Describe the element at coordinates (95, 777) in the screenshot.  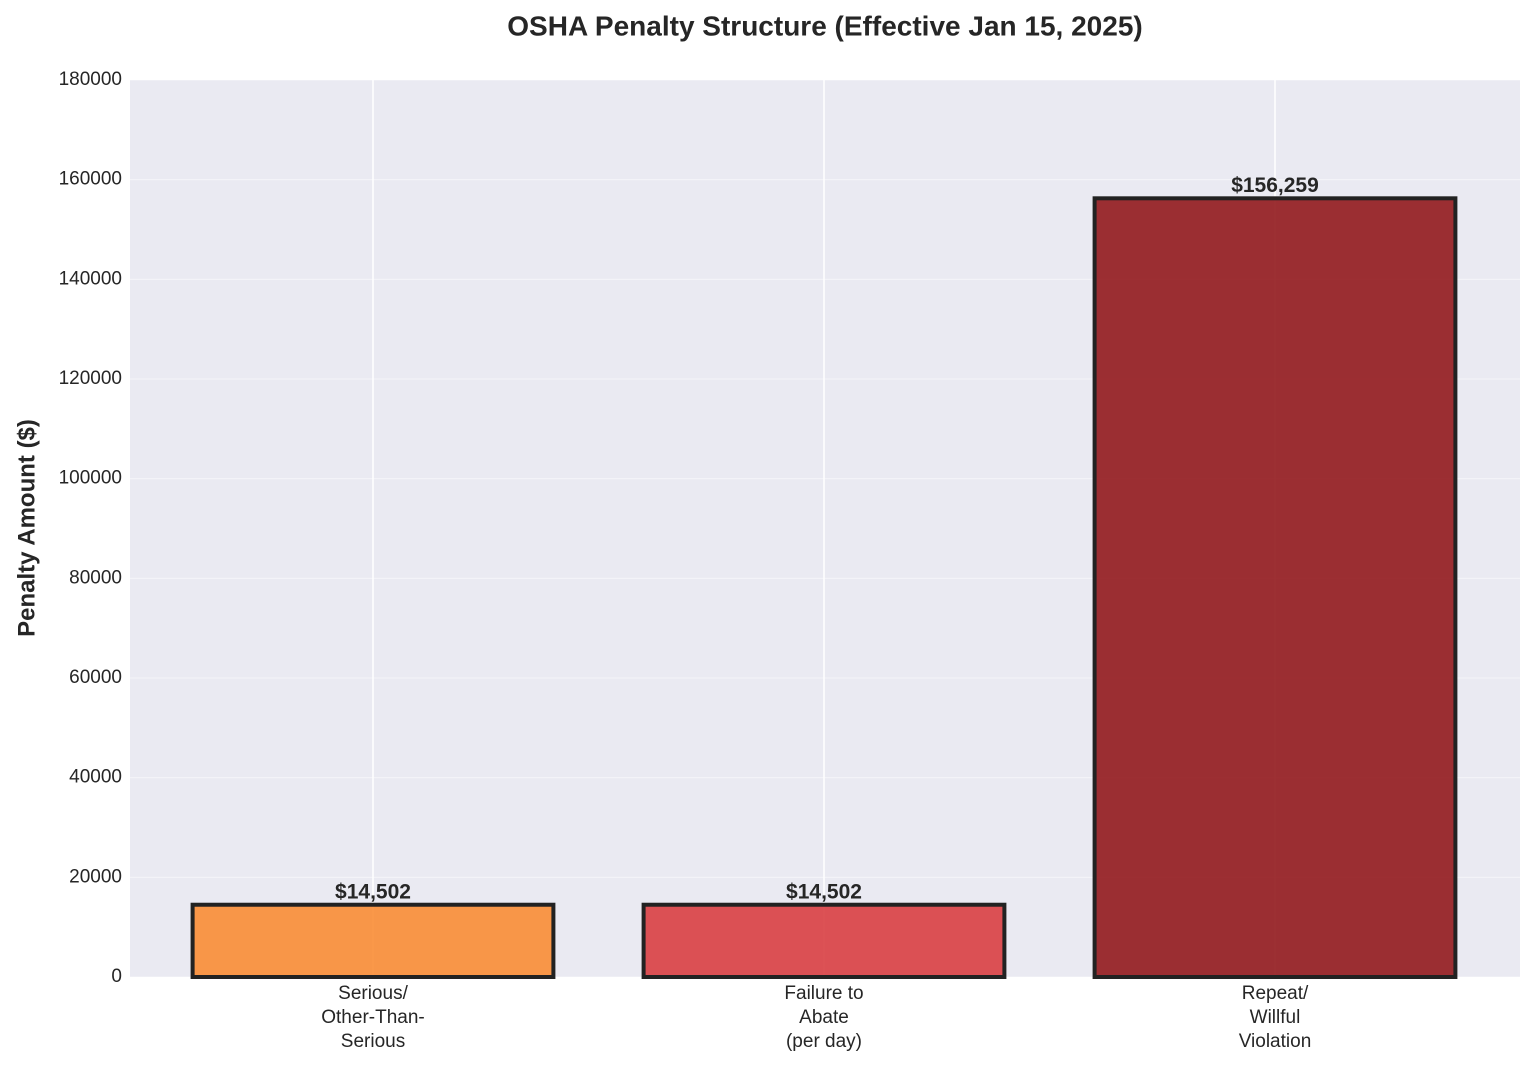
I see `y-tick-label: 40000` at that location.